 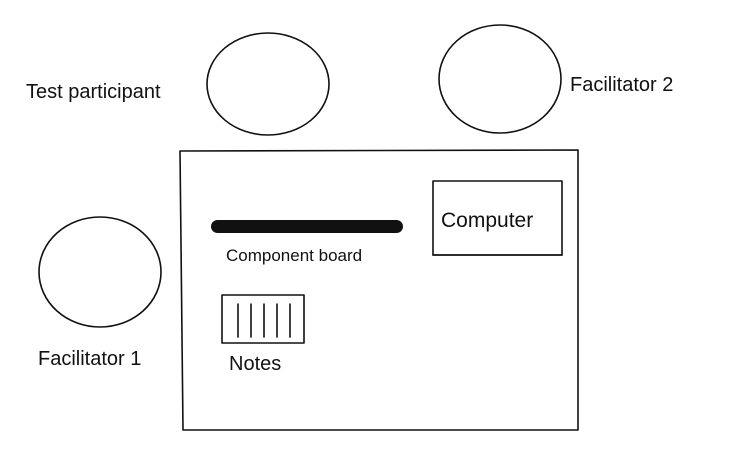 What do you see at coordinates (93, 92) in the screenshot?
I see `test-participant-label: Test participant` at bounding box center [93, 92].